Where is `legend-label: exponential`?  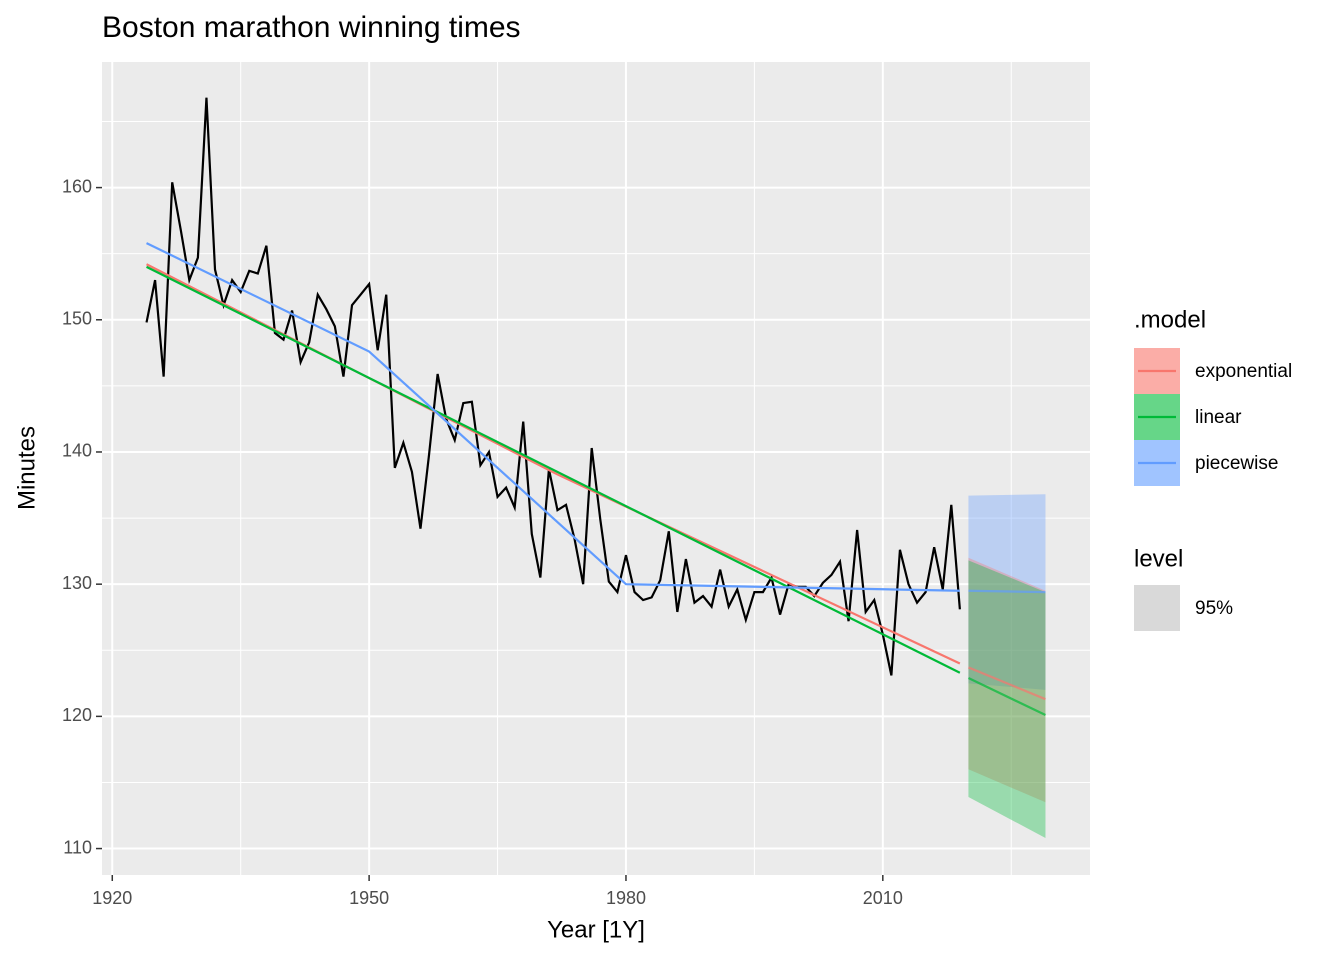 legend-label: exponential is located at coordinates (1243, 371).